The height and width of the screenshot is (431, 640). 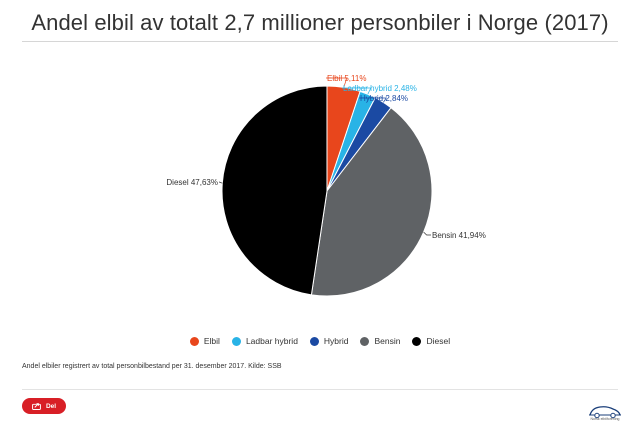 What do you see at coordinates (605, 412) in the screenshot?
I see `car-logo-icon` at bounding box center [605, 412].